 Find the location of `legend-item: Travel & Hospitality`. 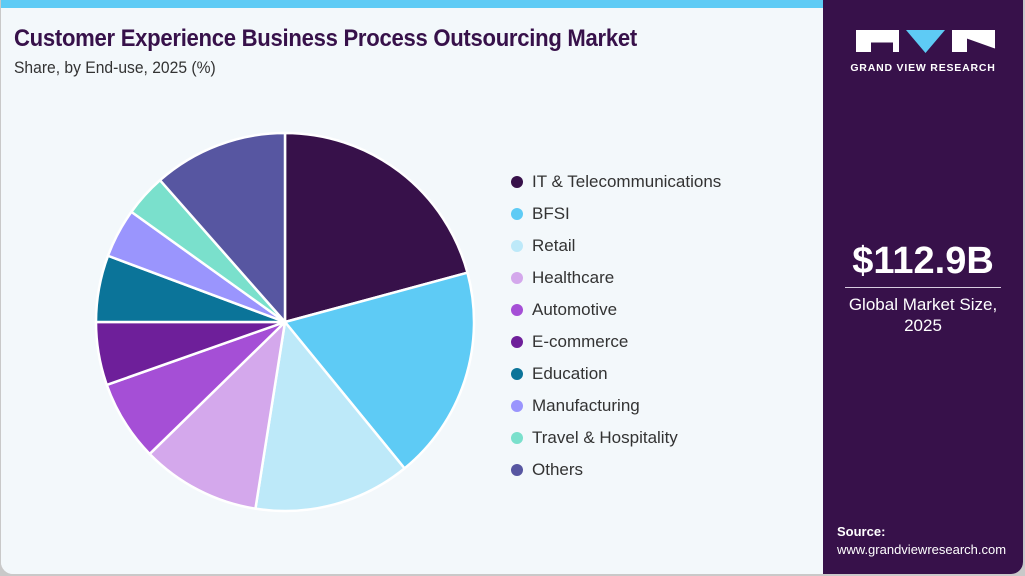

legend-item: Travel & Hospitality is located at coordinates (616, 438).